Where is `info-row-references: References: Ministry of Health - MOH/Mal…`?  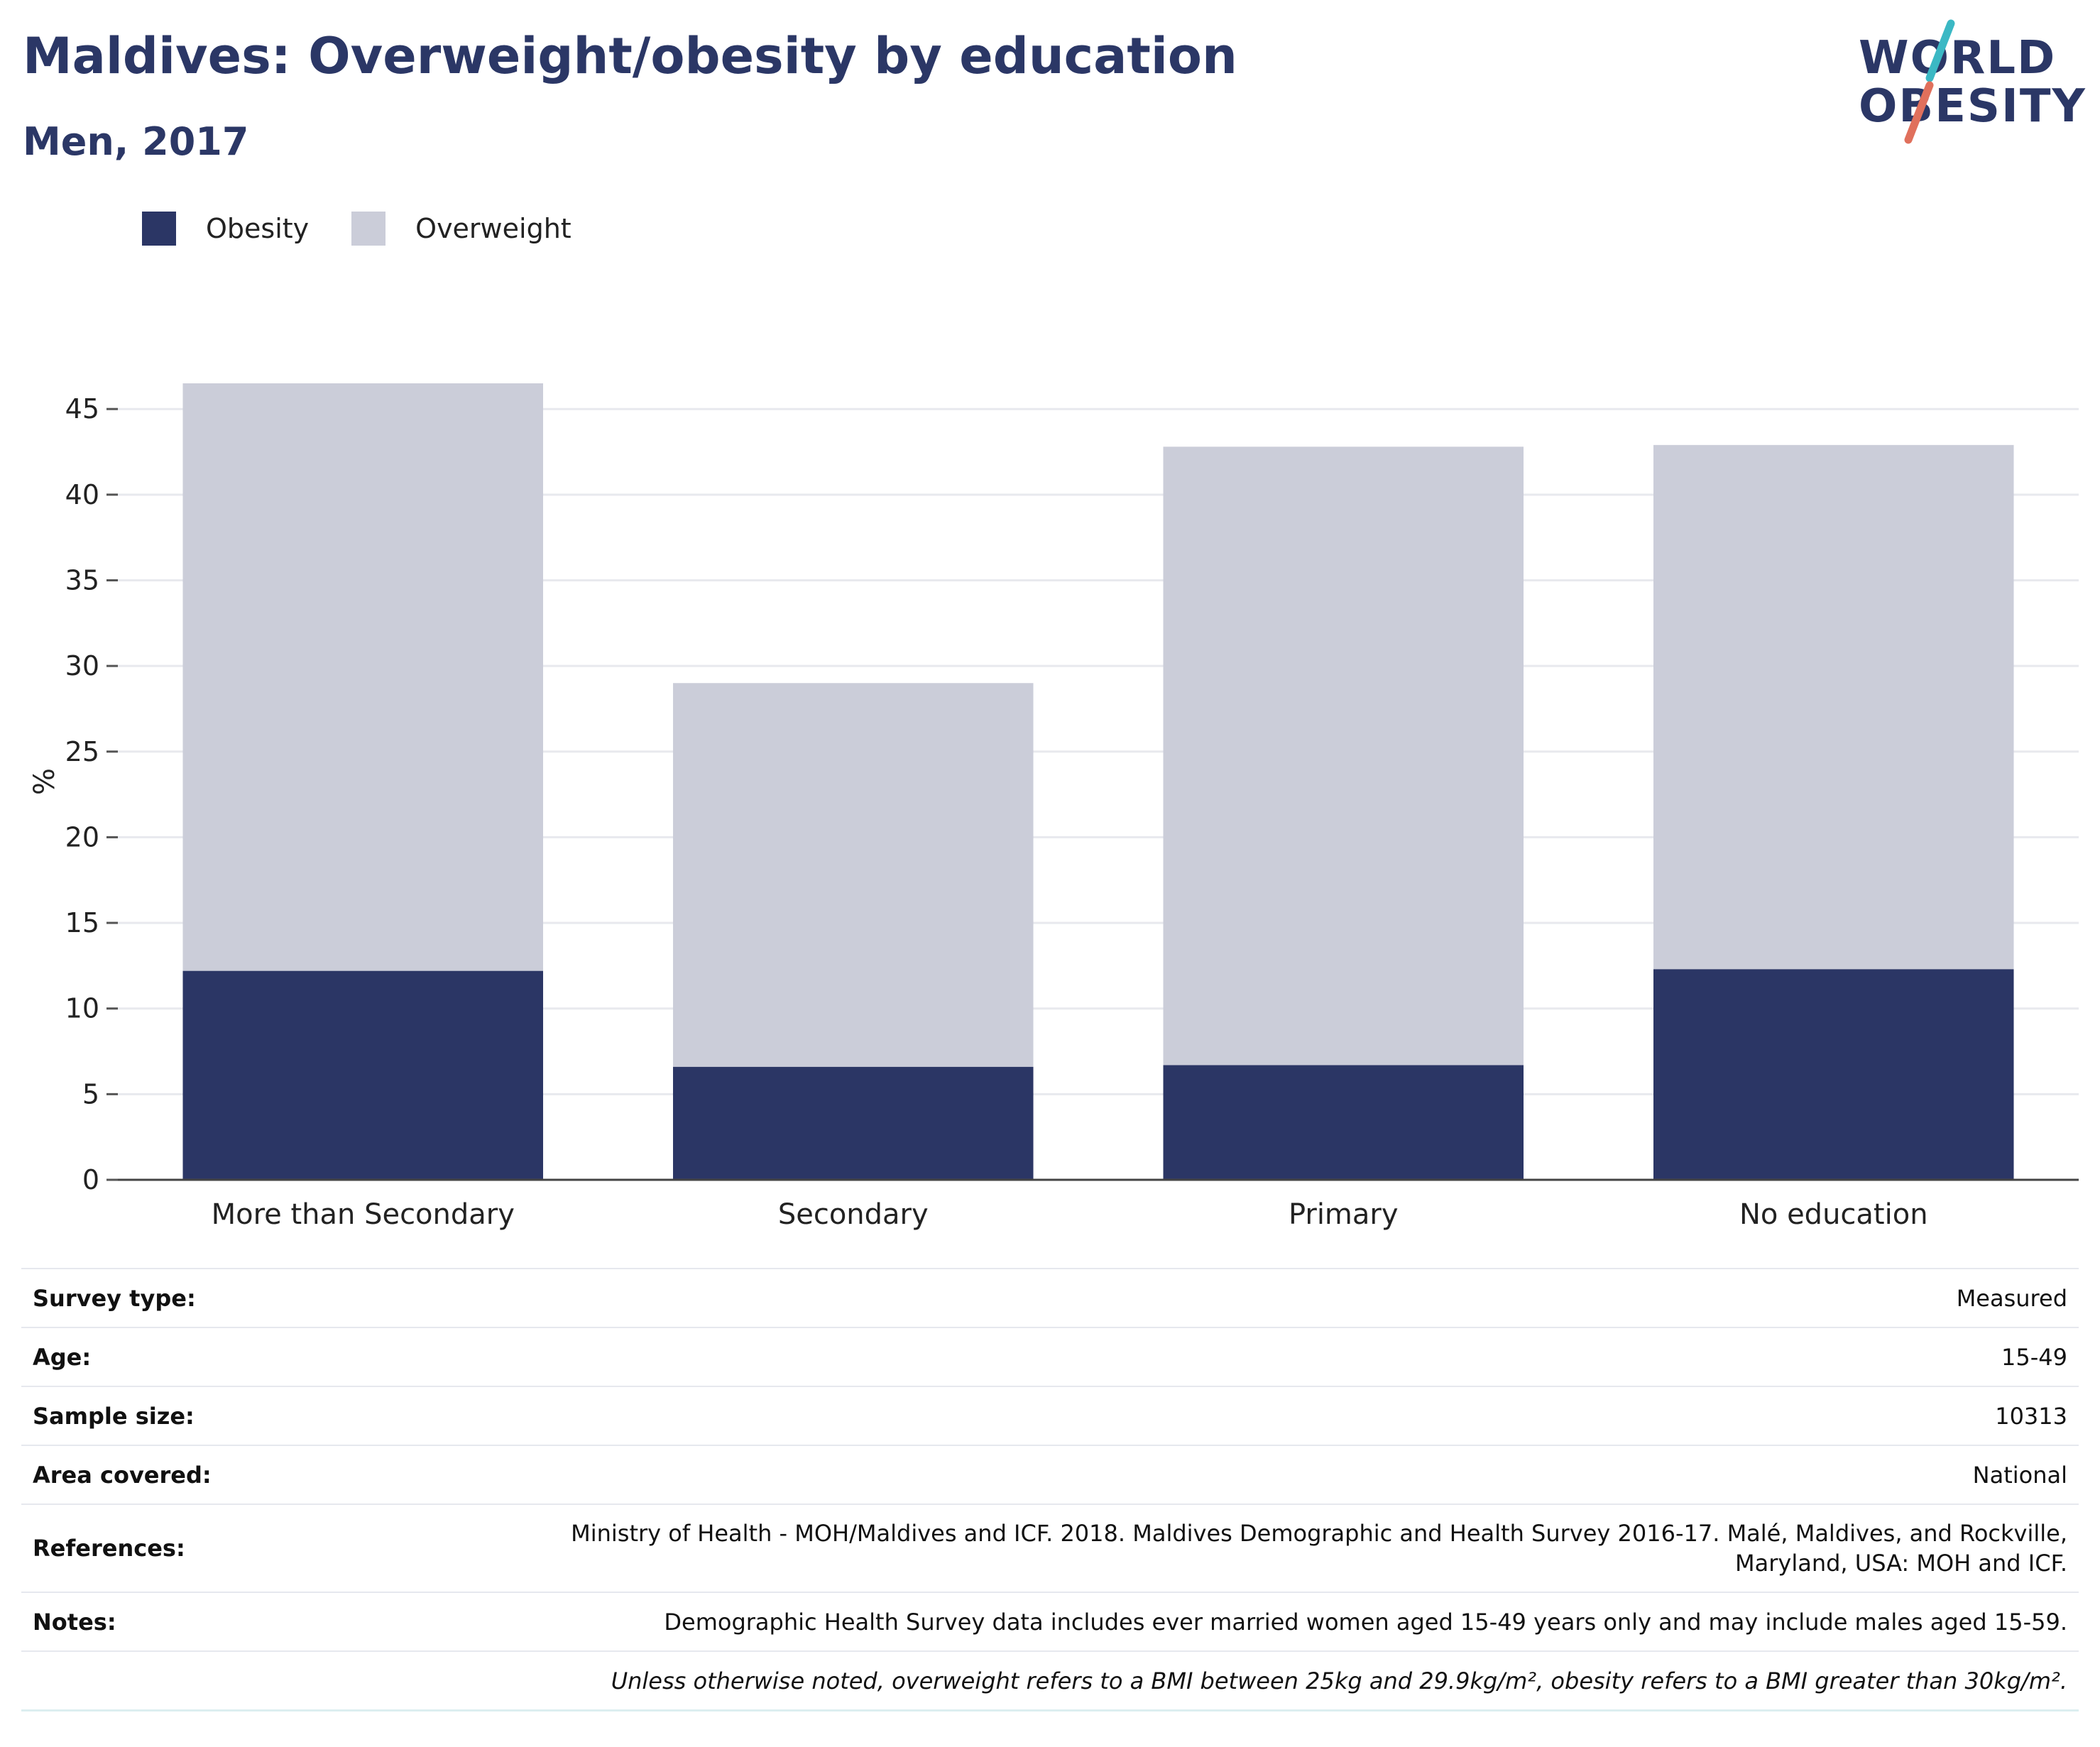
info-row-references: References: Ministry of Health - MOH/Mal… is located at coordinates (1050, 1548).